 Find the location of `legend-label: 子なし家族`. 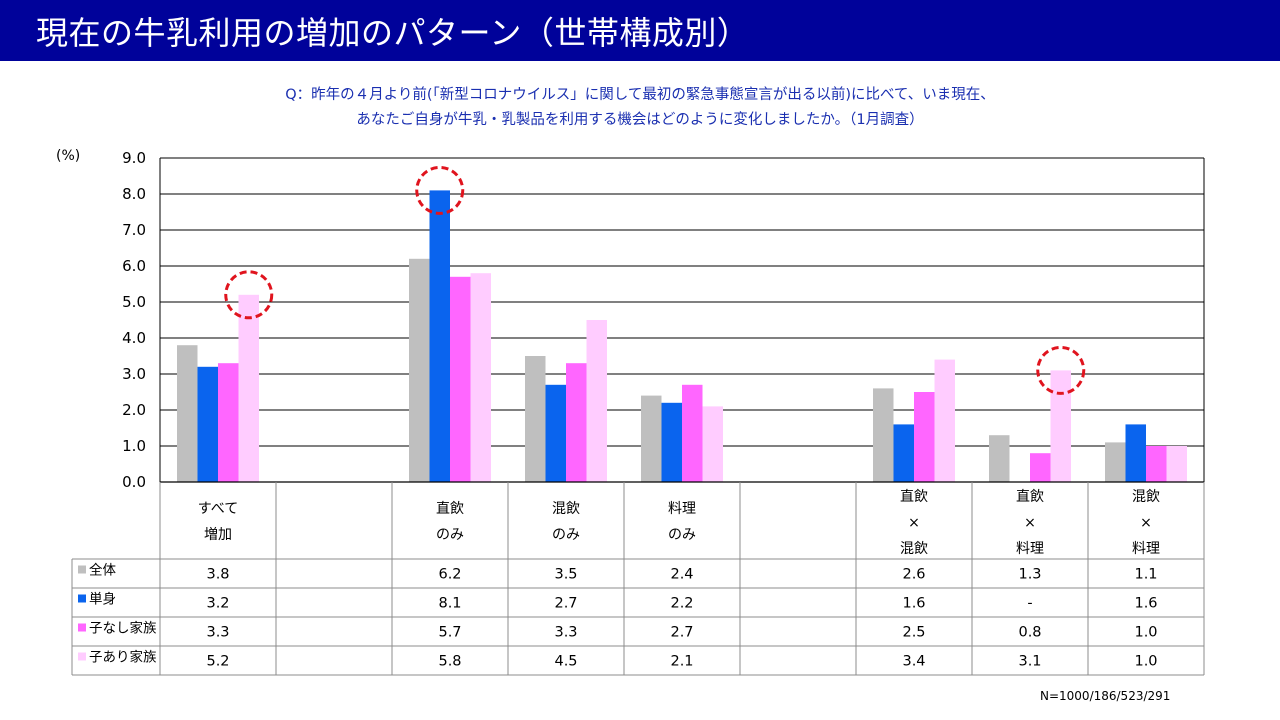

legend-label: 子なし家族 is located at coordinates (123, 628).